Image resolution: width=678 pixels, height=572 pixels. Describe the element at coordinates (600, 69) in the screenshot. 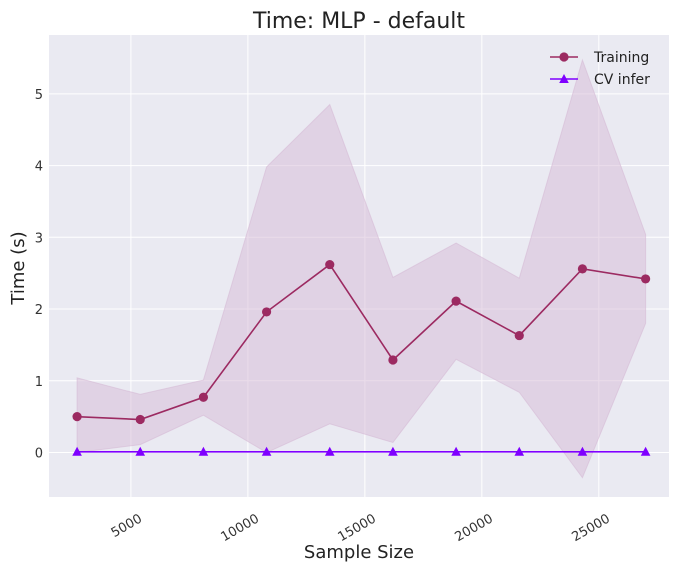

I see `legend: Training CV infer` at that location.